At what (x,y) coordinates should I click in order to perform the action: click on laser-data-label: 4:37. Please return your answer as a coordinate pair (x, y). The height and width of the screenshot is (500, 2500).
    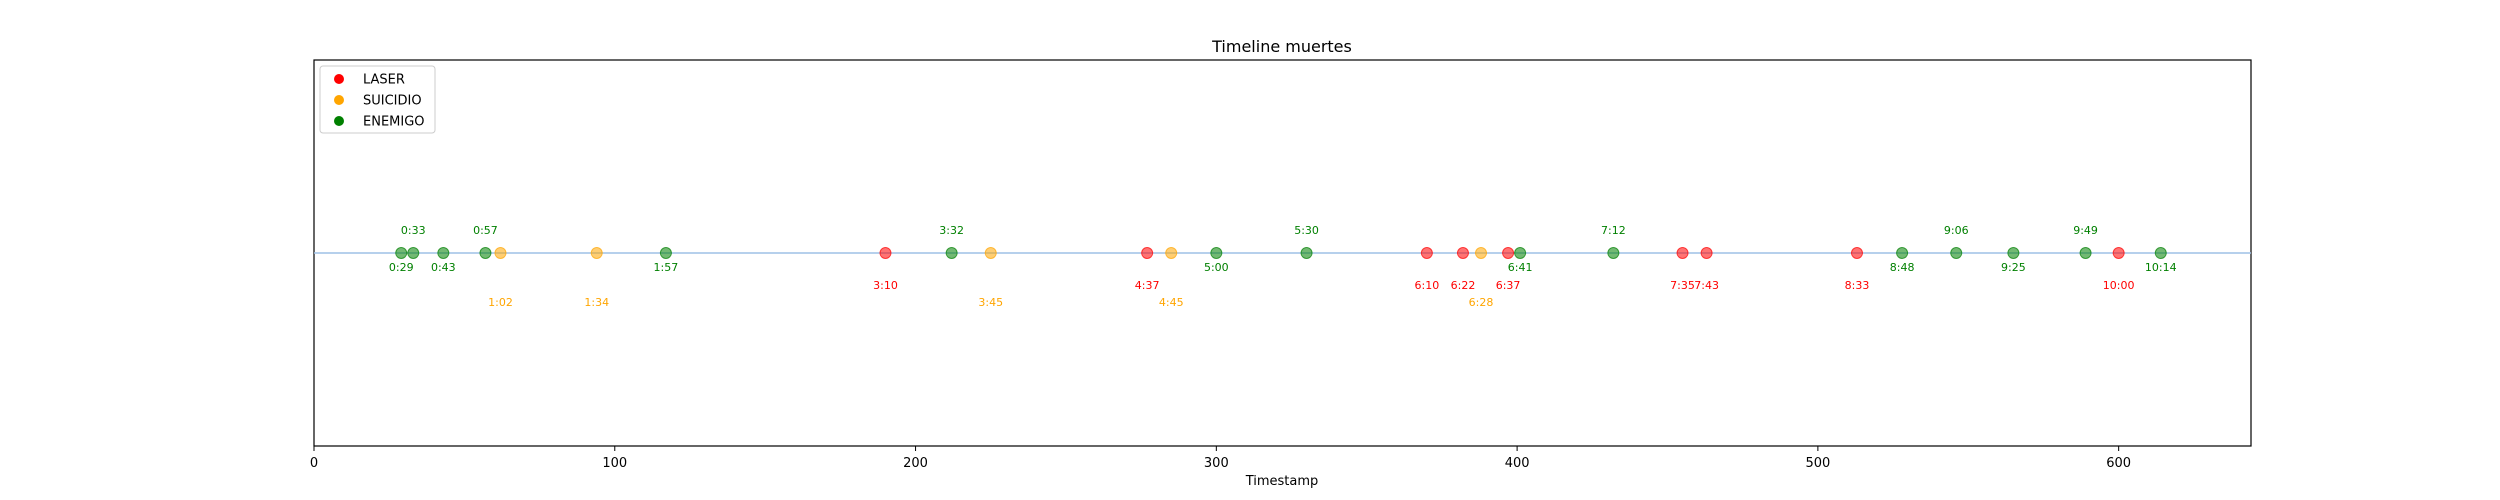
    Looking at the image, I should click on (1147, 285).